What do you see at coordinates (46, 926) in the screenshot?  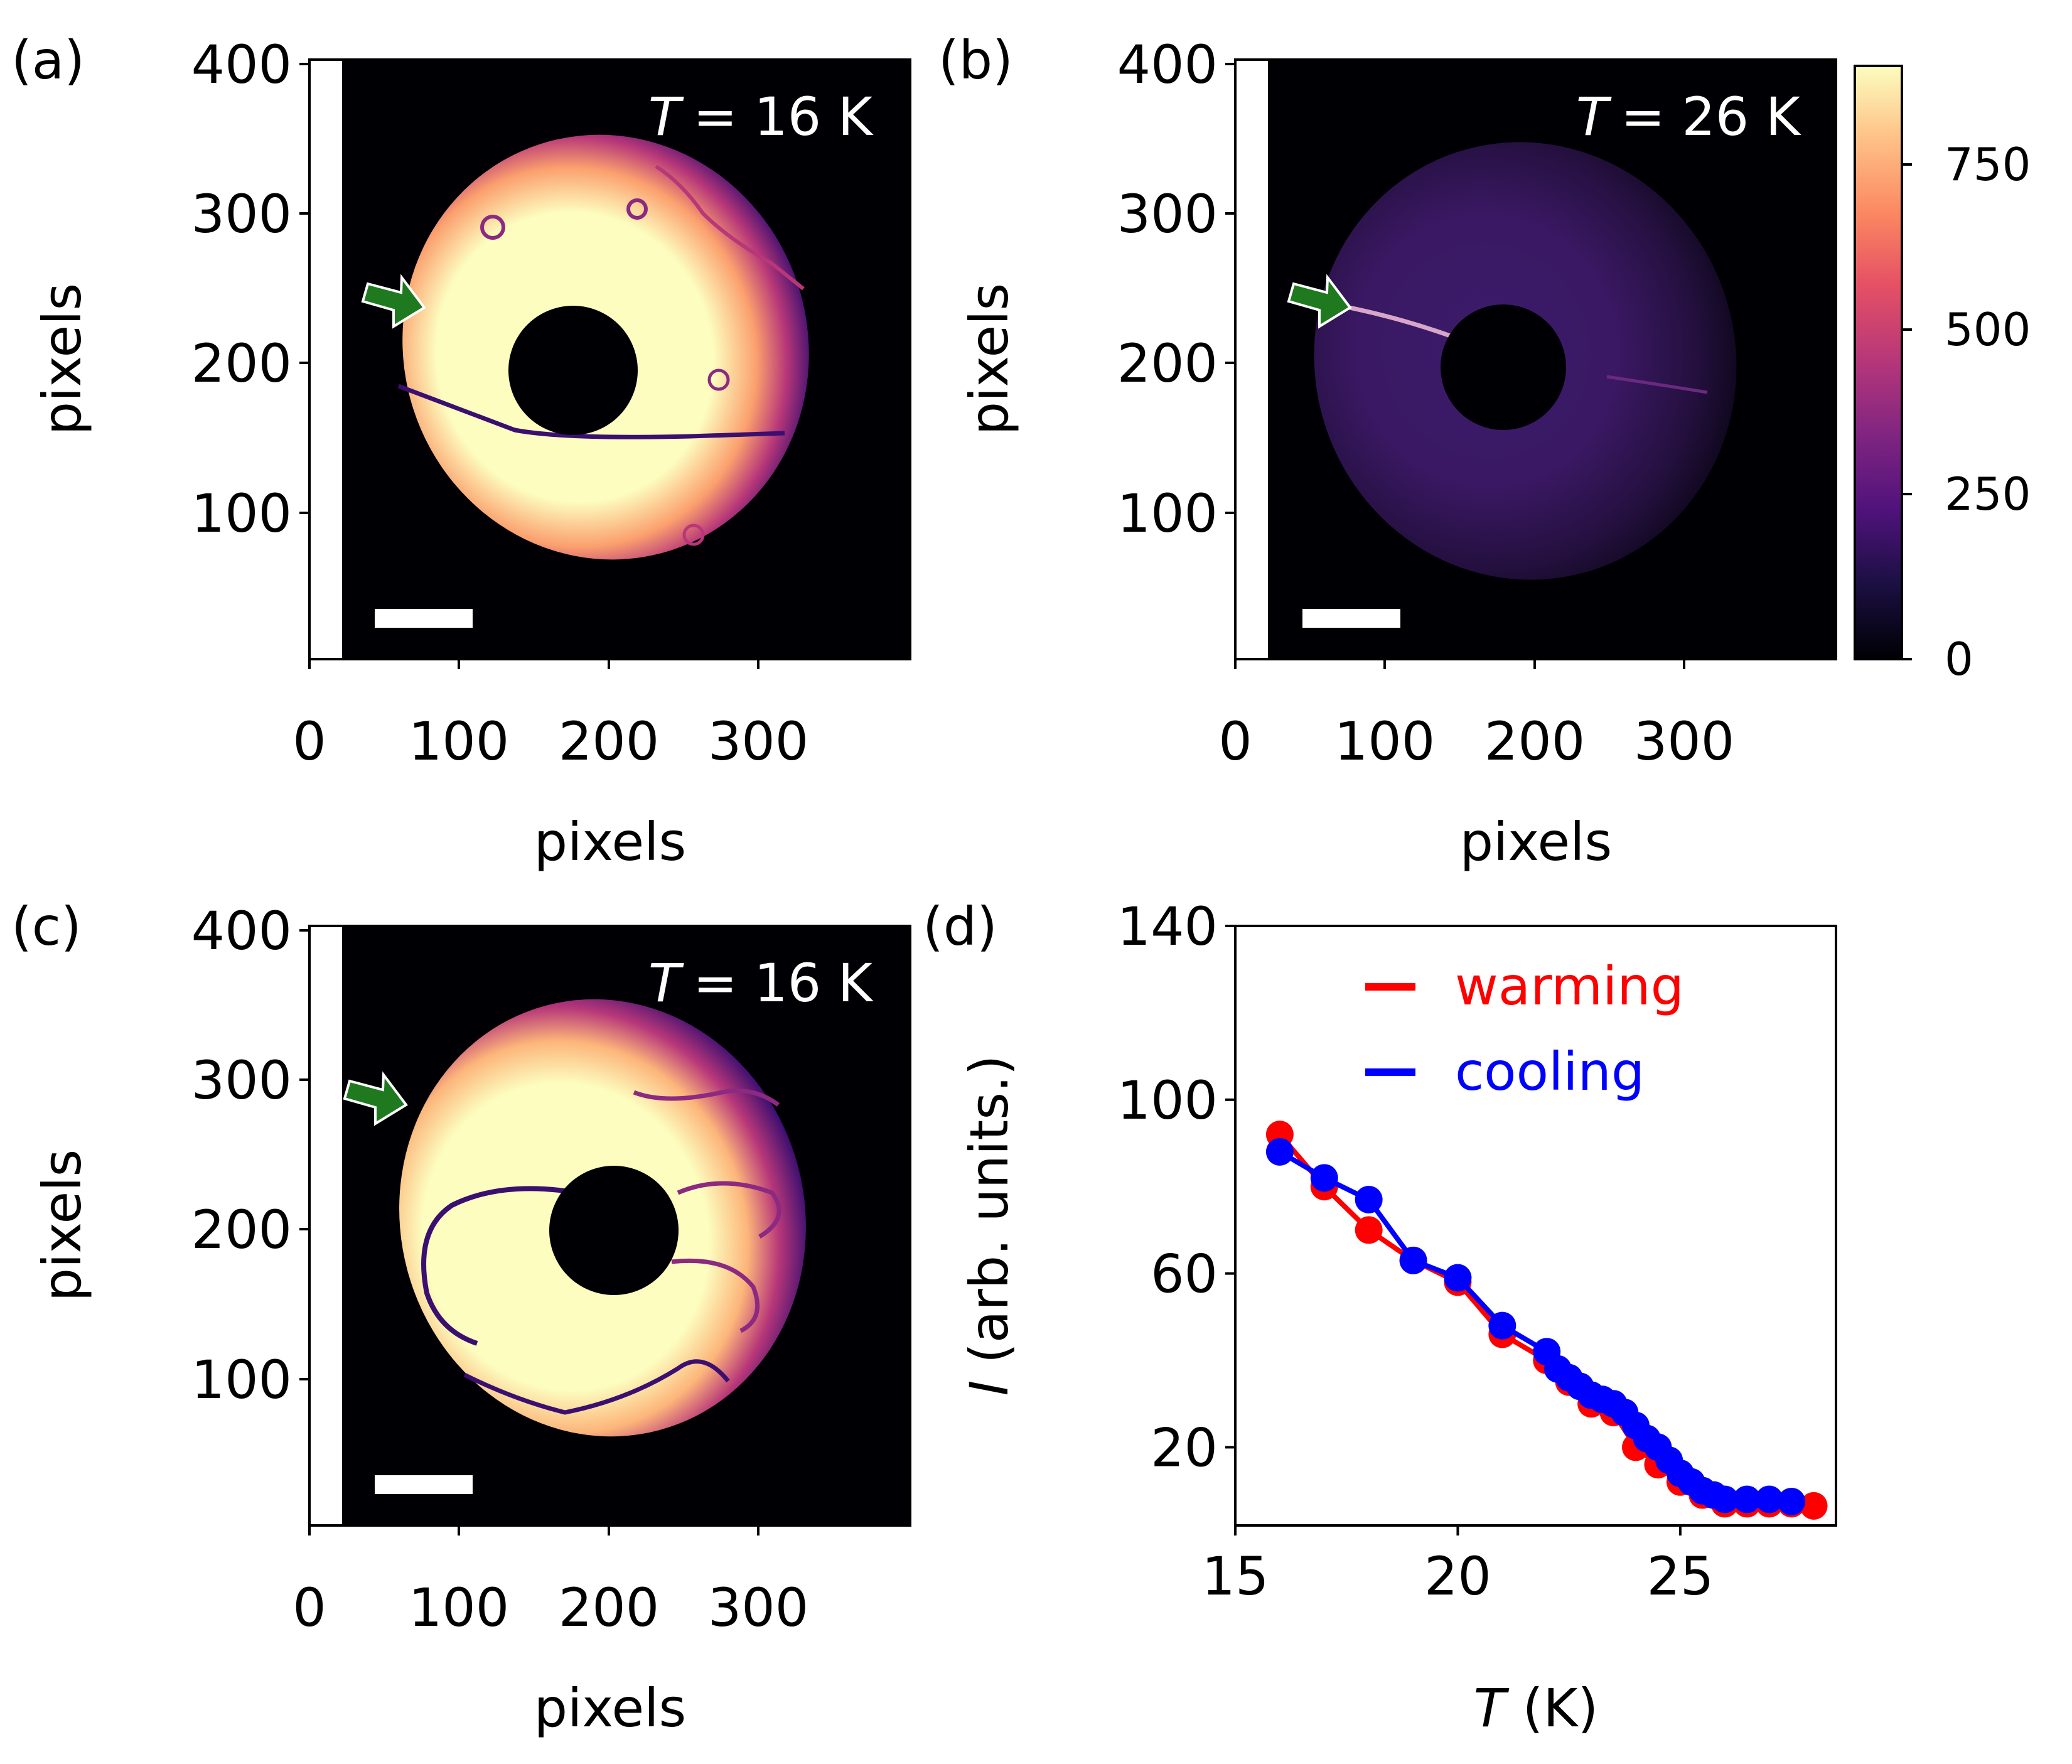 I see `panel-letter: (c)` at bounding box center [46, 926].